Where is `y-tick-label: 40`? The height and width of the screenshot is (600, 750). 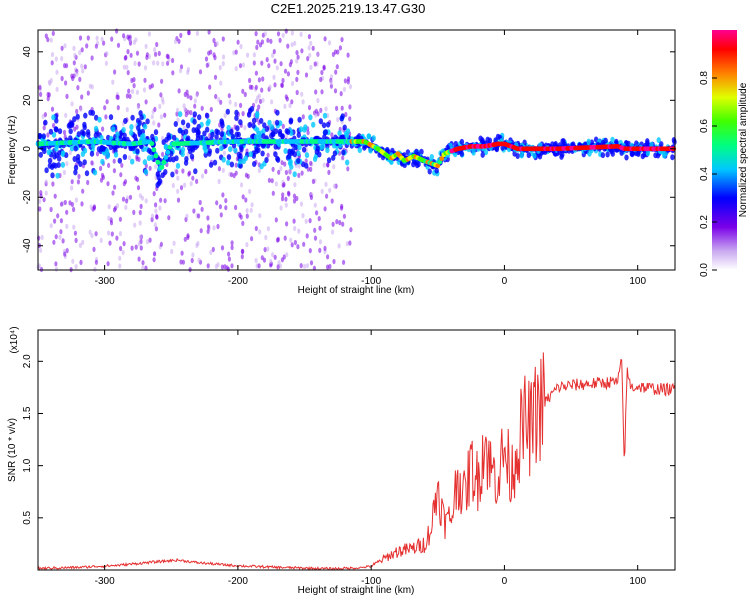 y-tick-label: 40 is located at coordinates (27, 52).